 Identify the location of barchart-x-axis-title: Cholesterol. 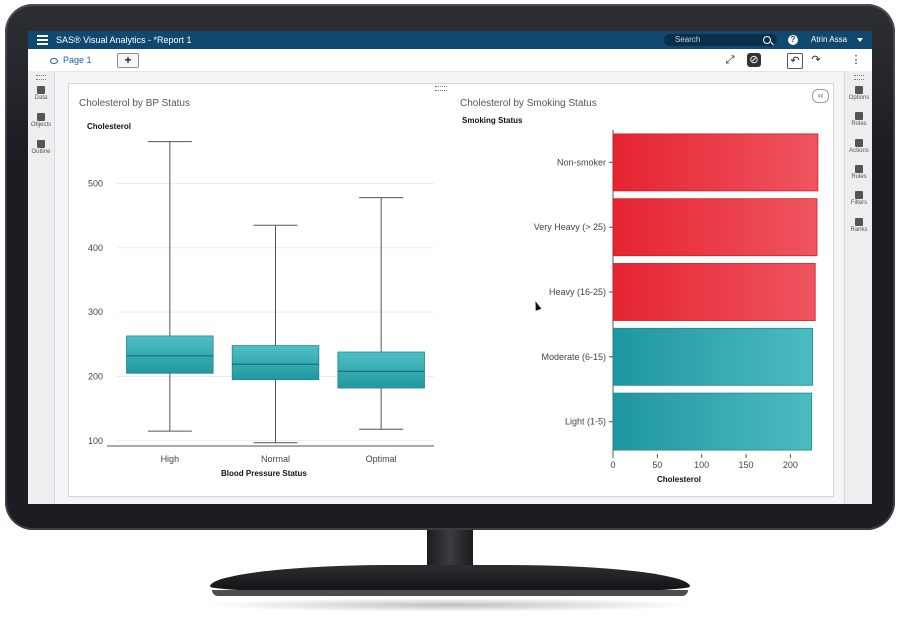
(679, 479).